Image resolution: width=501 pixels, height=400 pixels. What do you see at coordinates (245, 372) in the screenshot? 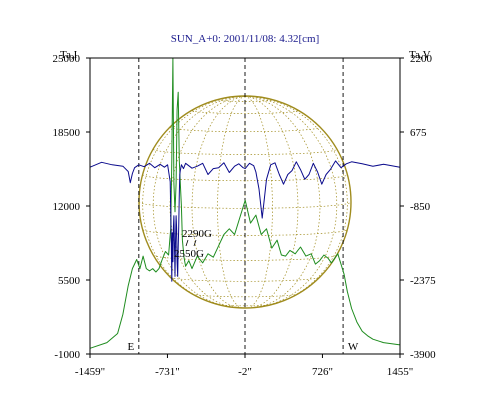
I see `x-tick-label: -2"` at bounding box center [245, 372].